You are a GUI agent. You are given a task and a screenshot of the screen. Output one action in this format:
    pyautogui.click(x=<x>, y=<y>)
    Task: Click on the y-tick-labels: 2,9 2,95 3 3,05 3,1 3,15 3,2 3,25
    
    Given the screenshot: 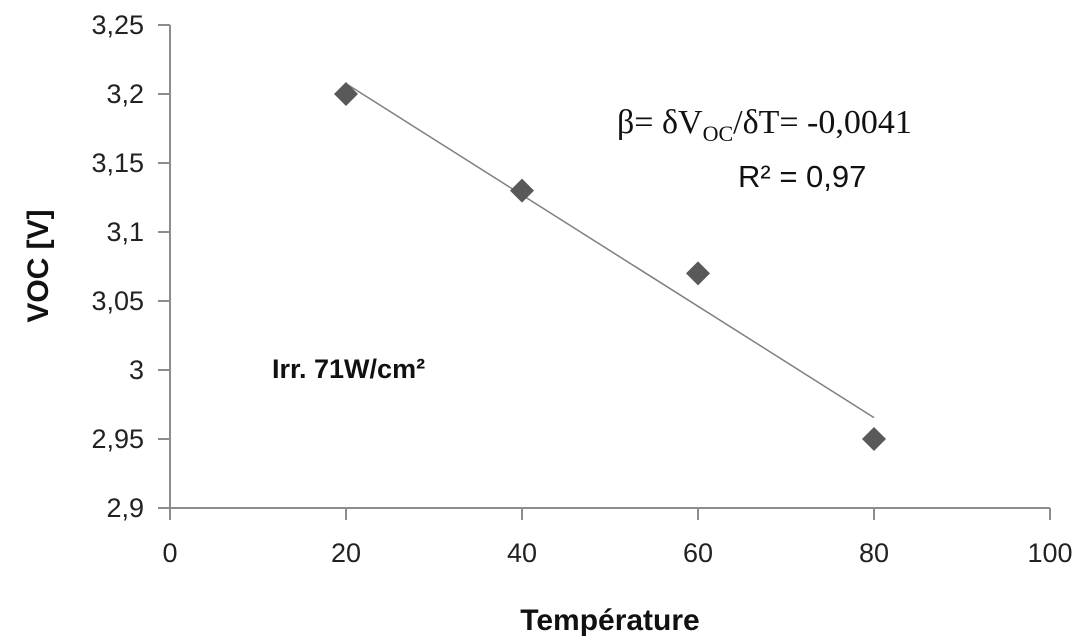 What is the action you would take?
    pyautogui.click(x=117, y=266)
    